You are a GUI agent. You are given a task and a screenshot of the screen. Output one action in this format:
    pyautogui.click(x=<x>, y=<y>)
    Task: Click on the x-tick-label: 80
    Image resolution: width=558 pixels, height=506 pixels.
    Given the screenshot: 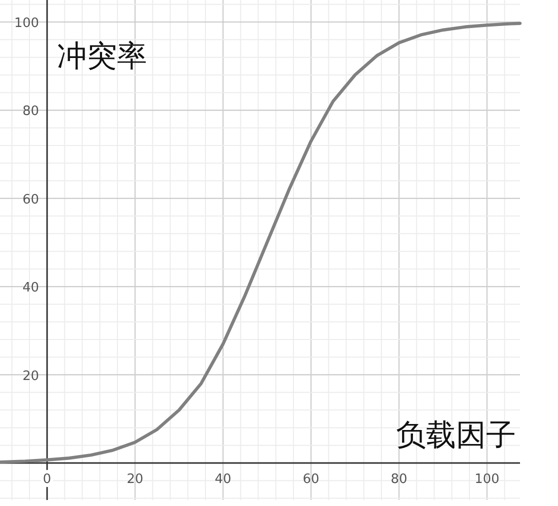 What is the action you would take?
    pyautogui.click(x=399, y=479)
    